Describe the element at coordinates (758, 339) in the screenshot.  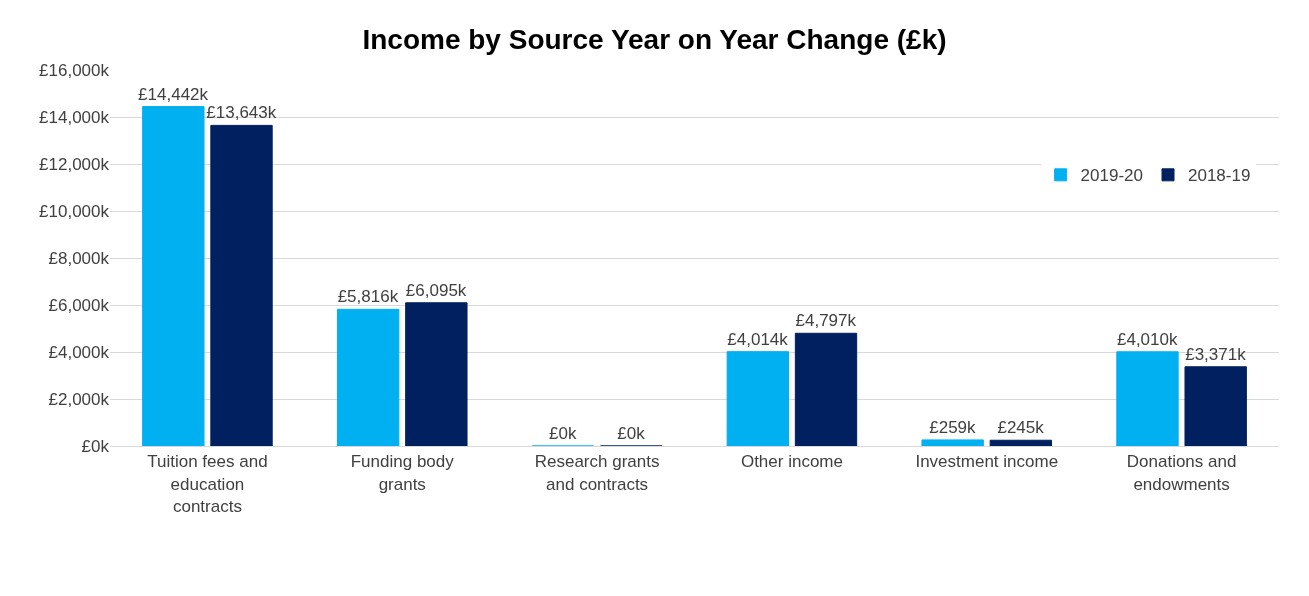
I see `data-label: £4,014k` at that location.